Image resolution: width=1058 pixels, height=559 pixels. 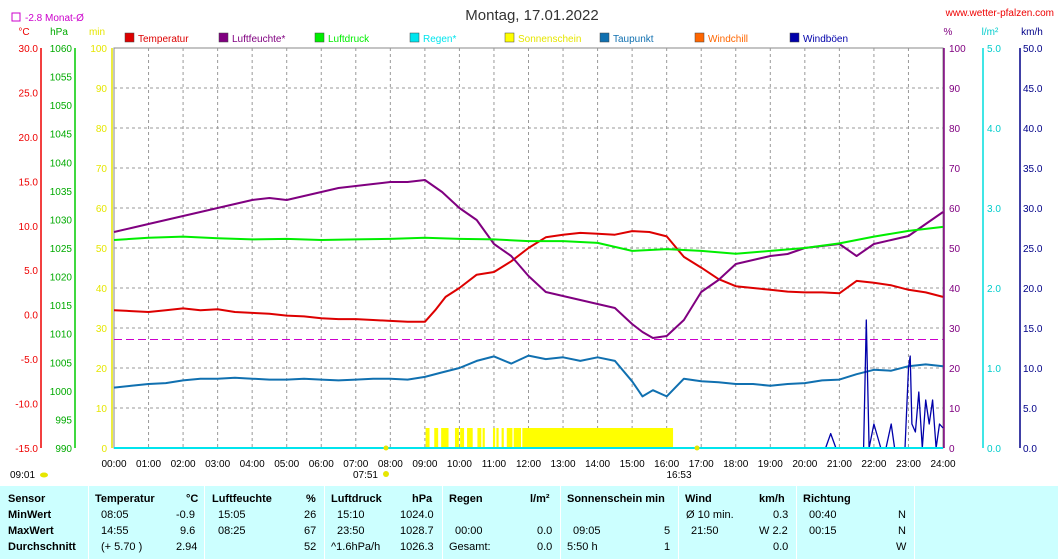 What do you see at coordinates (1033, 329) in the screenshot?
I see `wind-tick-label: 15.0` at bounding box center [1033, 329].